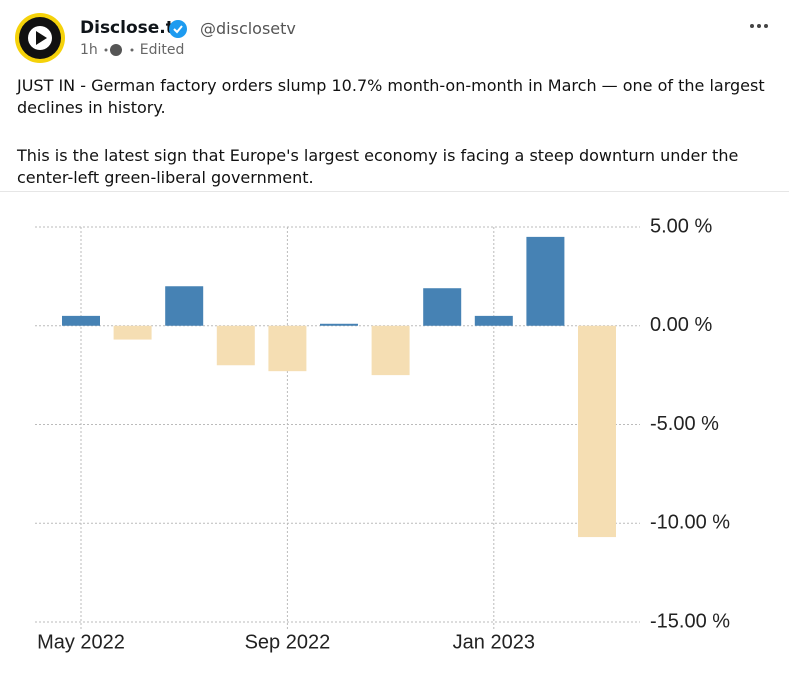  Describe the element at coordinates (394, 191) in the screenshot. I see `divider` at that location.